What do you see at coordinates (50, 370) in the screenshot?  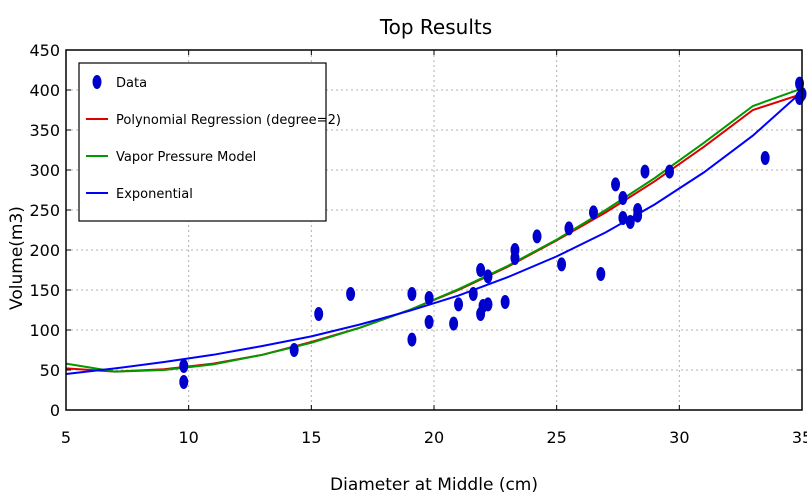 I see `y-tick-label: 50` at bounding box center [50, 370].